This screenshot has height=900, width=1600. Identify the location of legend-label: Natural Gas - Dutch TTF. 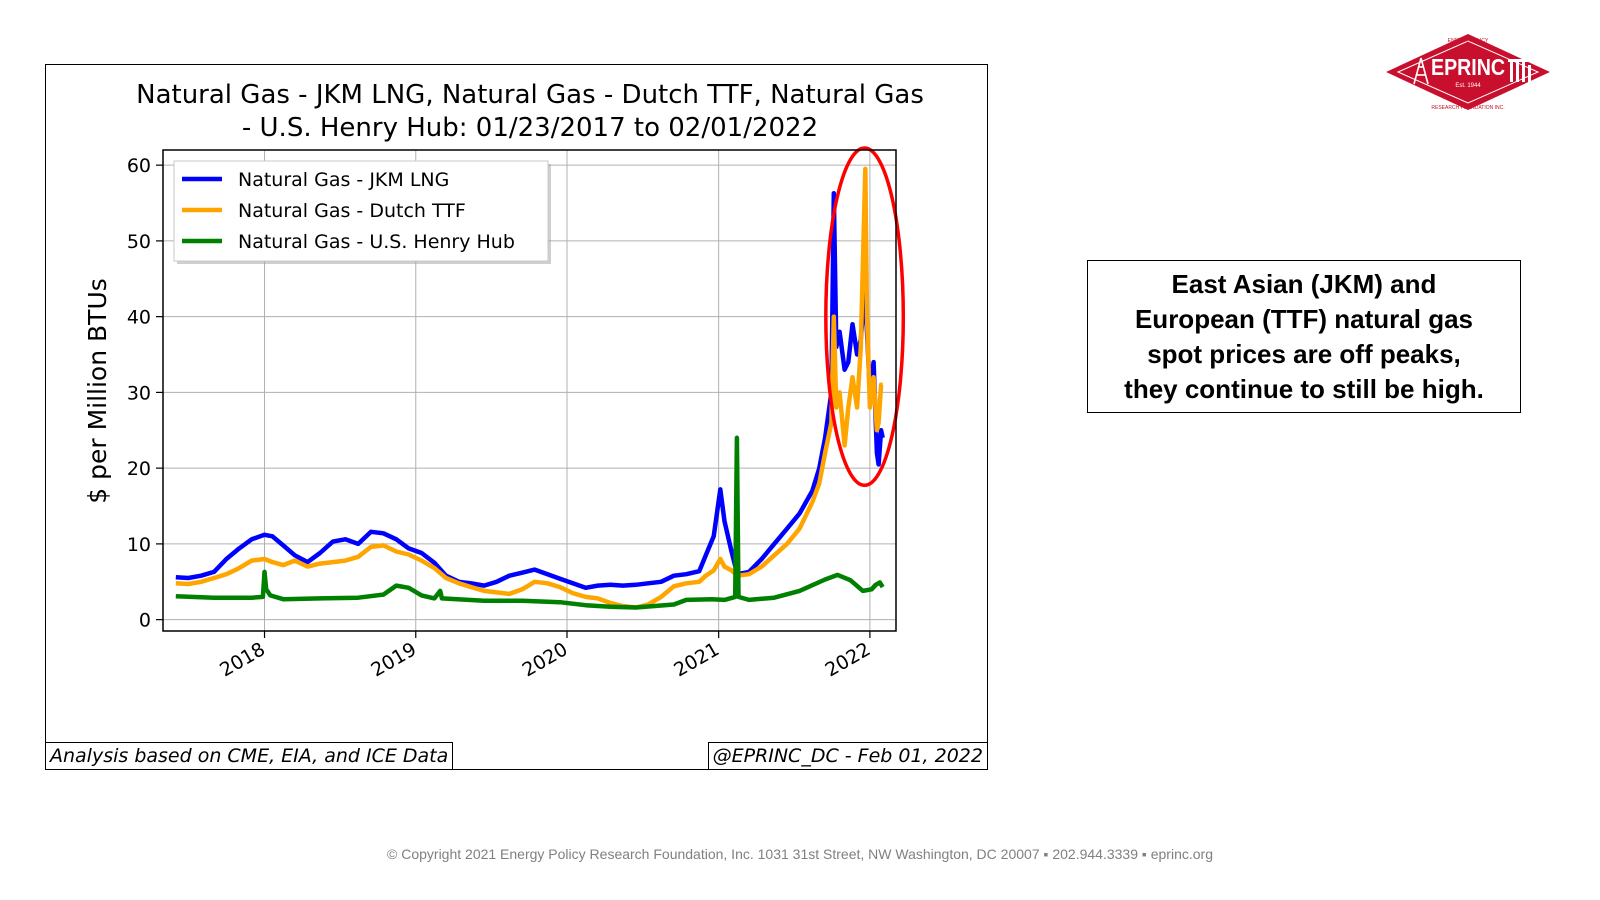
(352, 211).